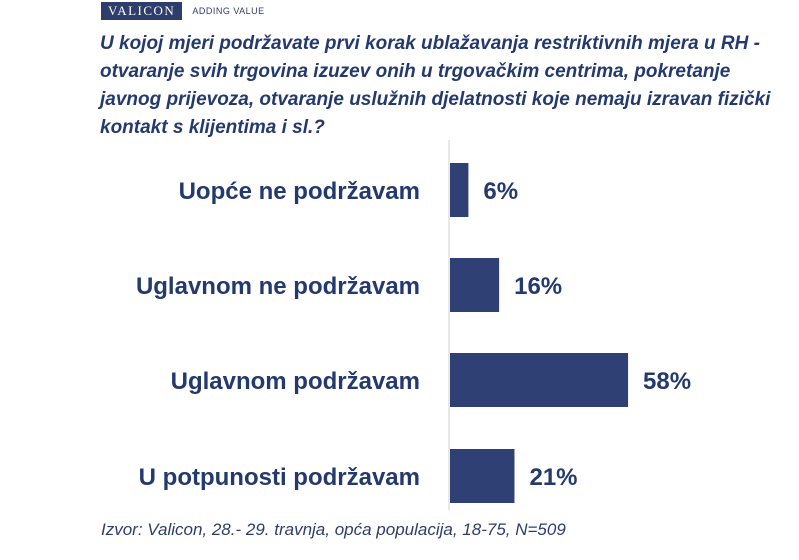 The height and width of the screenshot is (560, 799). What do you see at coordinates (279, 477) in the screenshot?
I see `category-label: U potpunosti podržavam` at bounding box center [279, 477].